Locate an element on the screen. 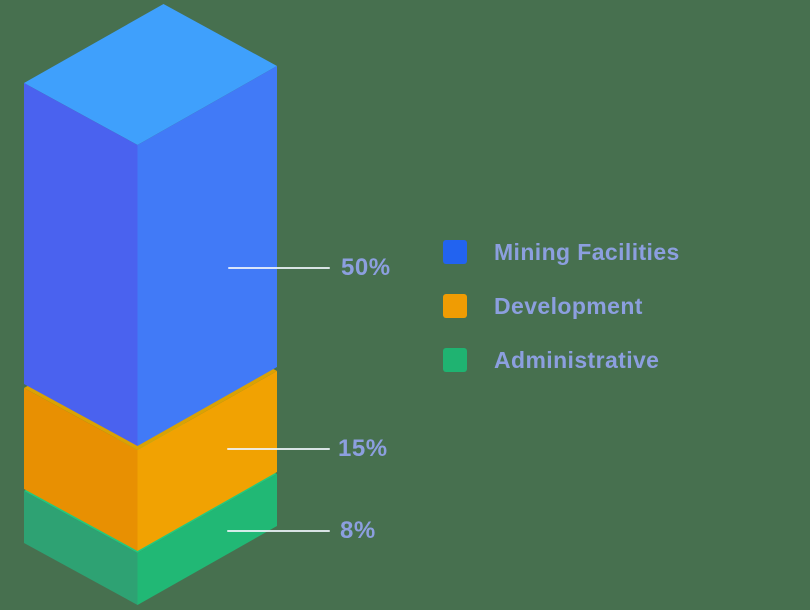  callout-label-mining-facilities: 50% is located at coordinates (366, 267).